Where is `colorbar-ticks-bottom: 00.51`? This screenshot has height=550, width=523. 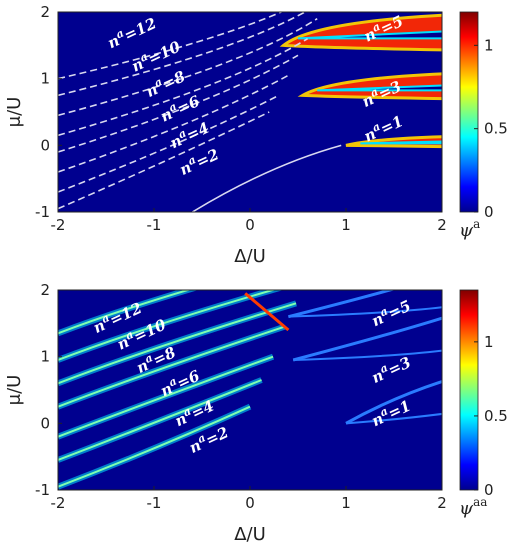
colorbar-ticks-bottom: 00.51 is located at coordinates (491, 416).